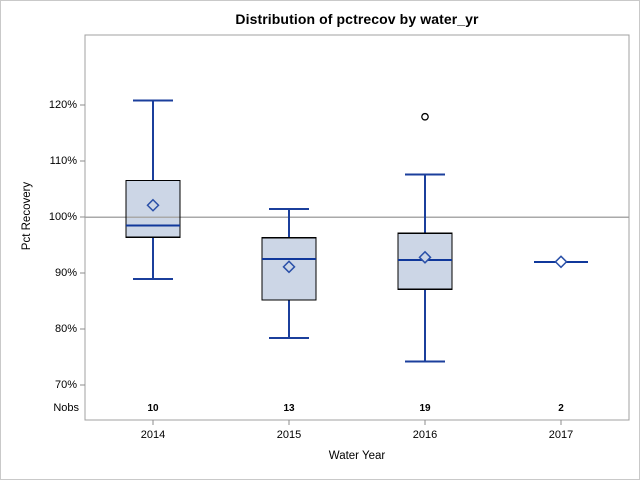  Describe the element at coordinates (62, 217) in the screenshot. I see `y-tick-label: 100%` at that location.